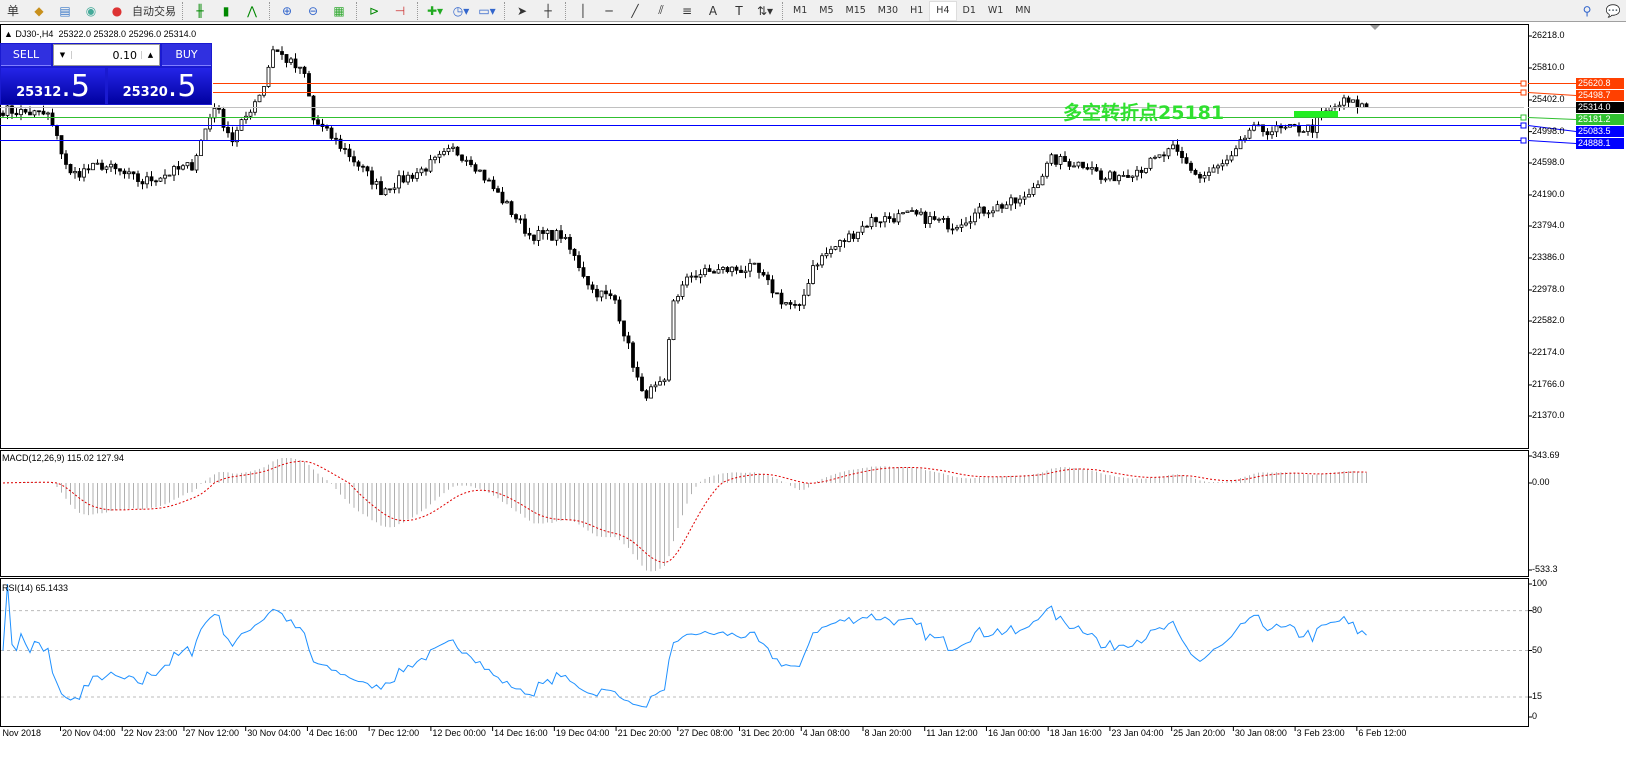 The height and width of the screenshot is (772, 1626). Describe the element at coordinates (1600, 95) in the screenshot. I see `price-line-label: 25498.7` at that location.